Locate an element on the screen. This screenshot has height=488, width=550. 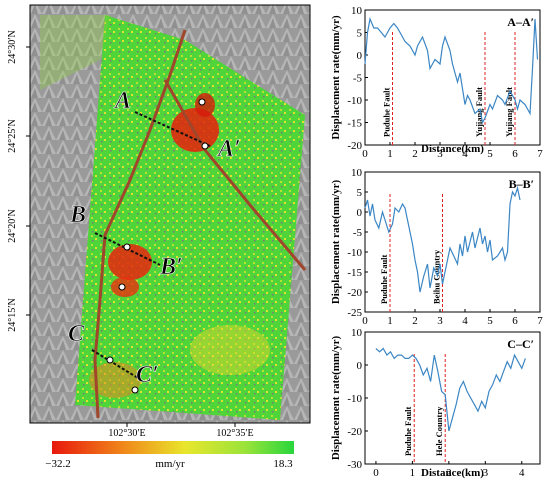
profile-line-c is located at coordinates (115, 364).